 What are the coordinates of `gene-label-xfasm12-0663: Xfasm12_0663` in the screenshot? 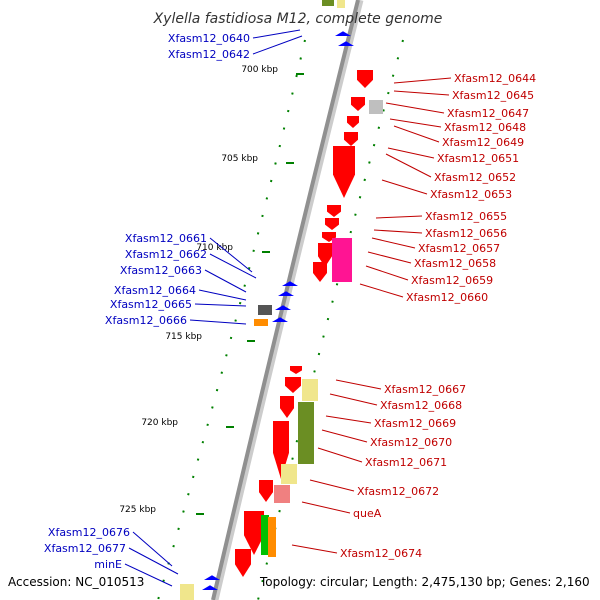 It's located at (161, 270).